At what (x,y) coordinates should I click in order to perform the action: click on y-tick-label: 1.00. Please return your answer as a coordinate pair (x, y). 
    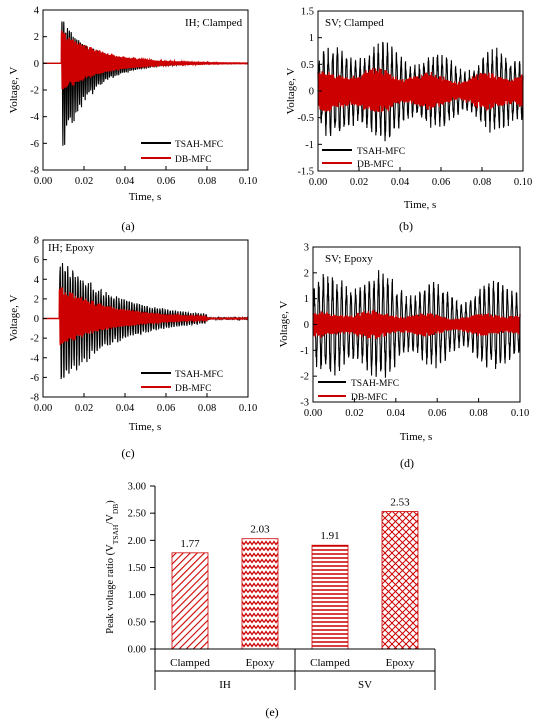
    Looking at the image, I should click on (137, 595).